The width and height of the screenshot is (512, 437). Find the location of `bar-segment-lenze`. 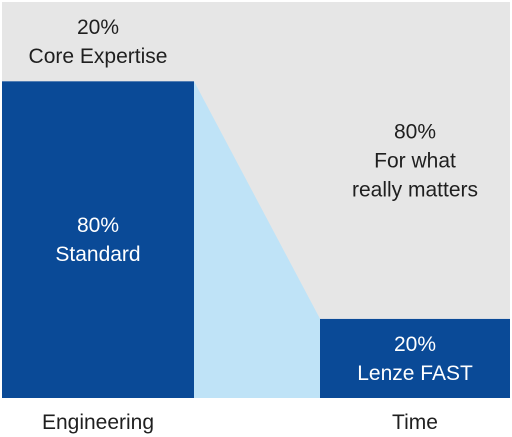

bar-segment-lenze is located at coordinates (415, 358).